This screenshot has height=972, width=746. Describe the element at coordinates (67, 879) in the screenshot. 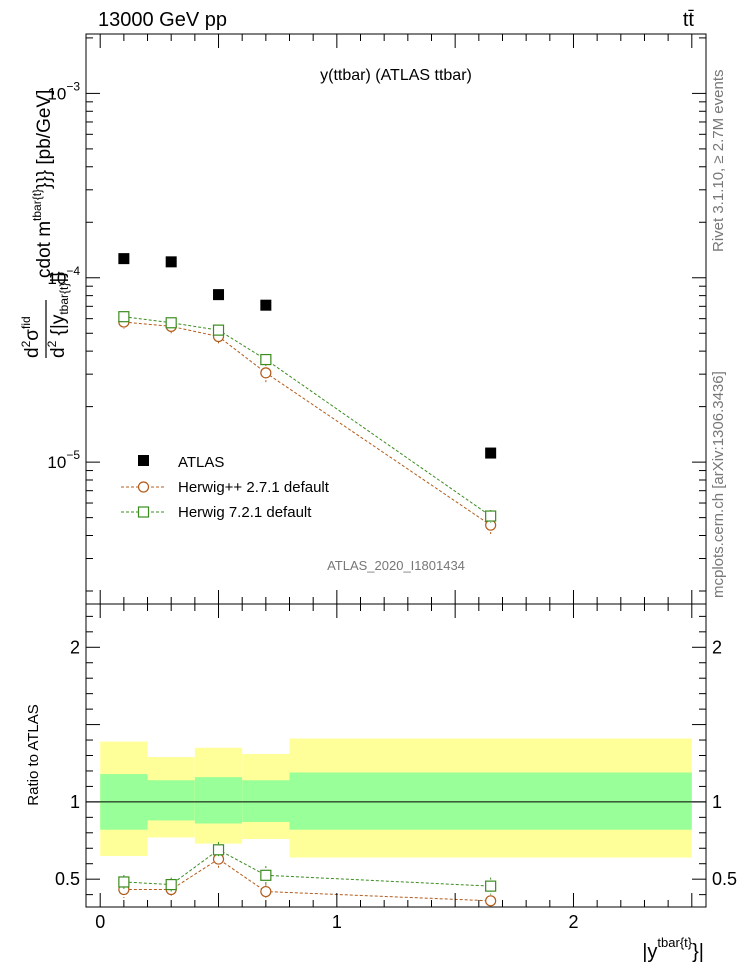

I see `ratio-y-tick-label-left: 0.5` at that location.